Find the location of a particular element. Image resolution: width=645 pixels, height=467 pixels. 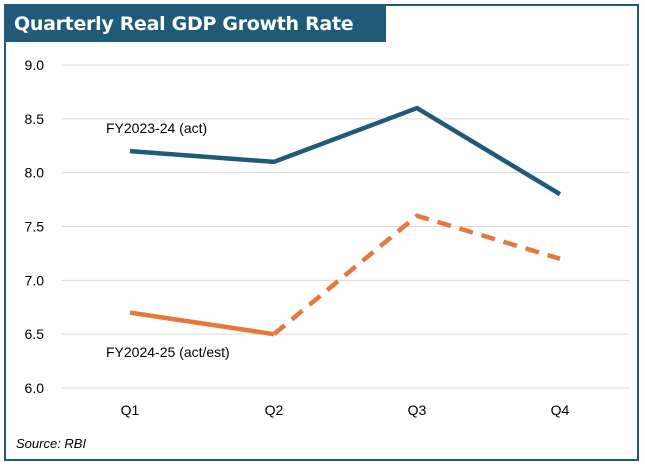

y-tick-label: 7.0 is located at coordinates (35, 280).